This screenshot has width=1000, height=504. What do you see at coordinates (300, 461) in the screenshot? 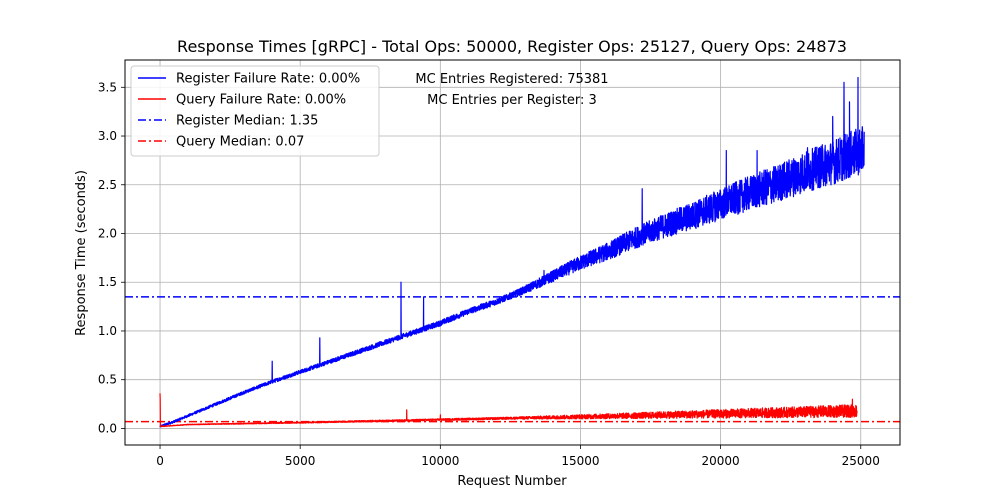
I see `x-tick-label: 5000` at bounding box center [300, 461].